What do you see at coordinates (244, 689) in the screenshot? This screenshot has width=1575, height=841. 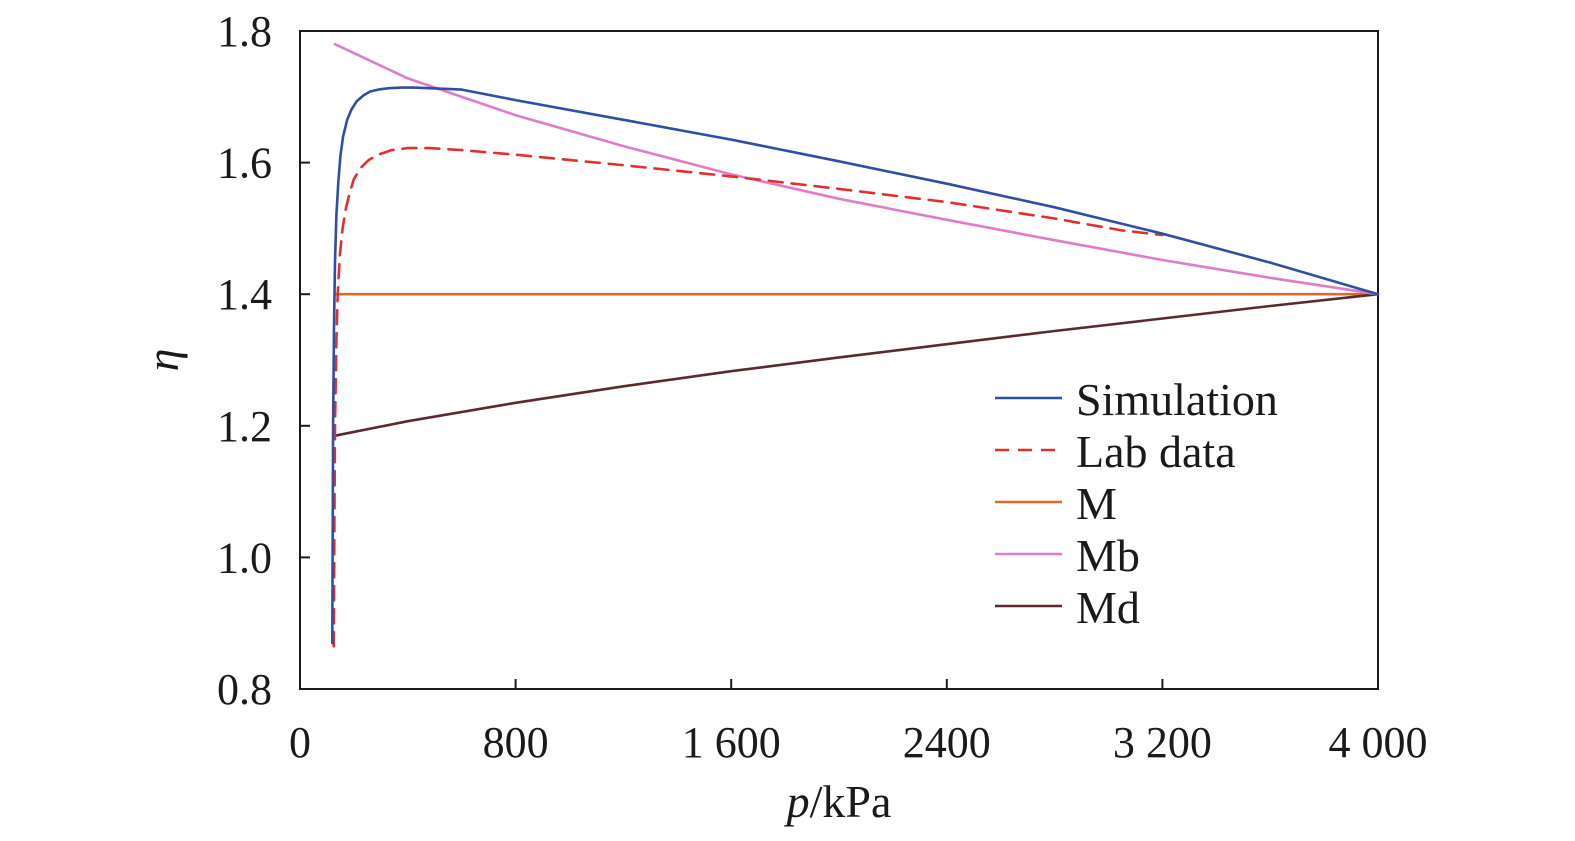 I see `y-tick-label: 0.8` at bounding box center [244, 689].